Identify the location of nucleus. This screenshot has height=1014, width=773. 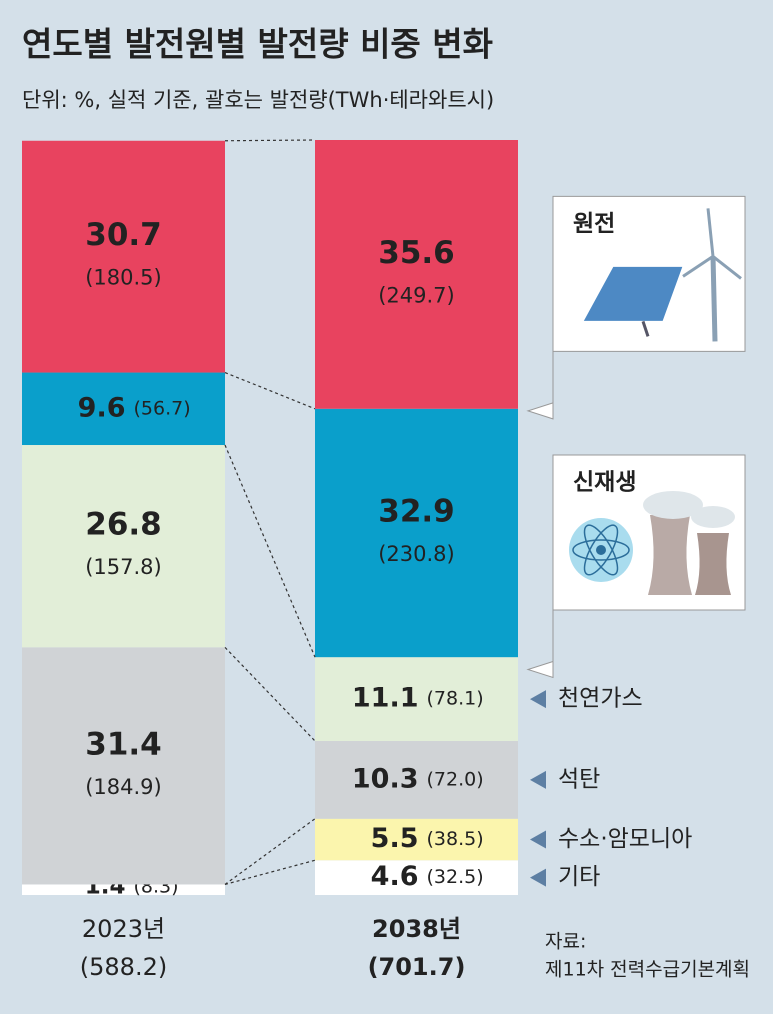
(601, 549).